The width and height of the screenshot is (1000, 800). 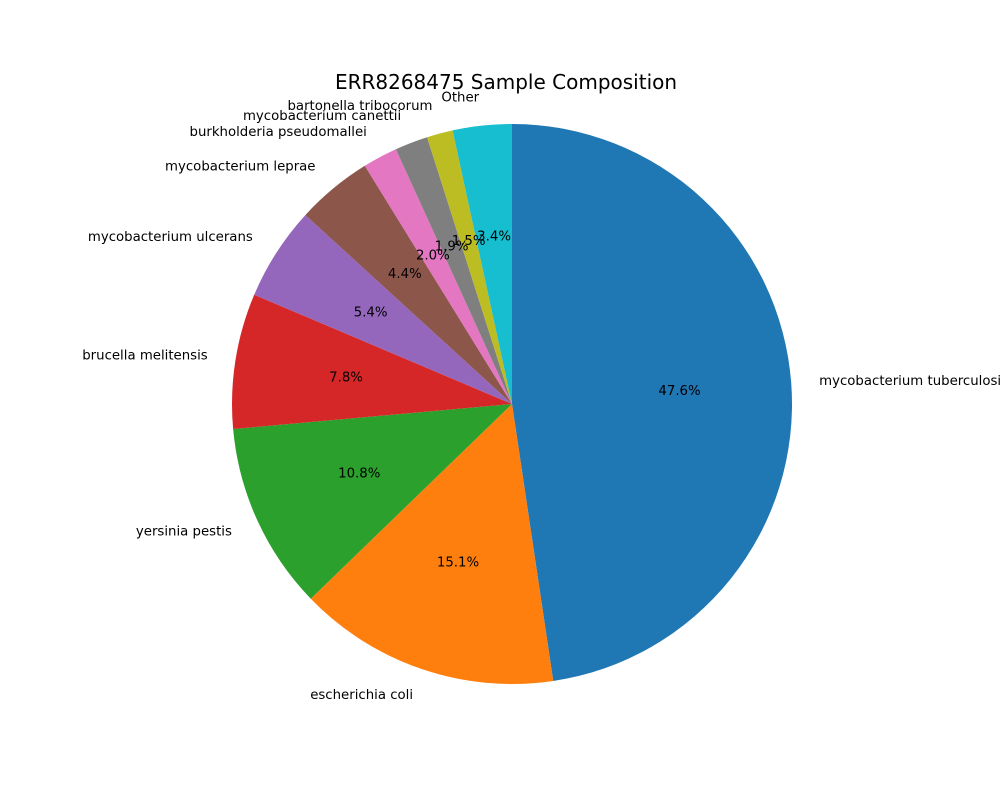 I want to click on pie-slice-bartonella-tribocorum, so click(x=469, y=267).